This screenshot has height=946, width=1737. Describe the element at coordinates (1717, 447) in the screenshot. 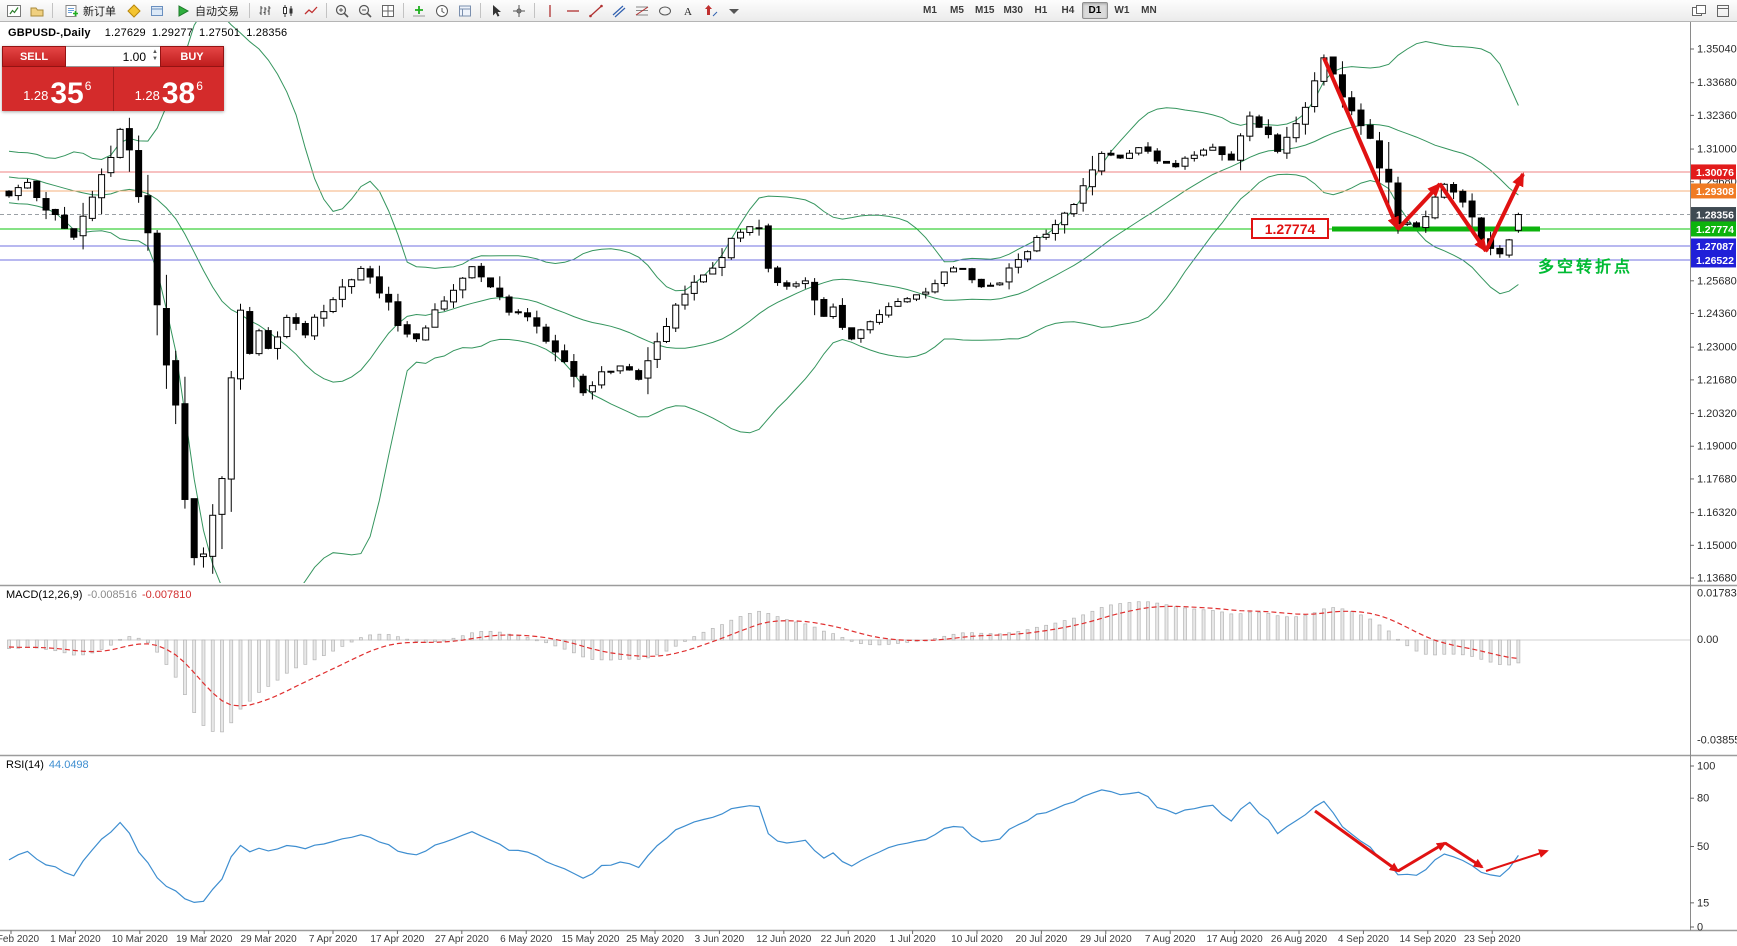

I see `svg-text: 1.19000` at that location.